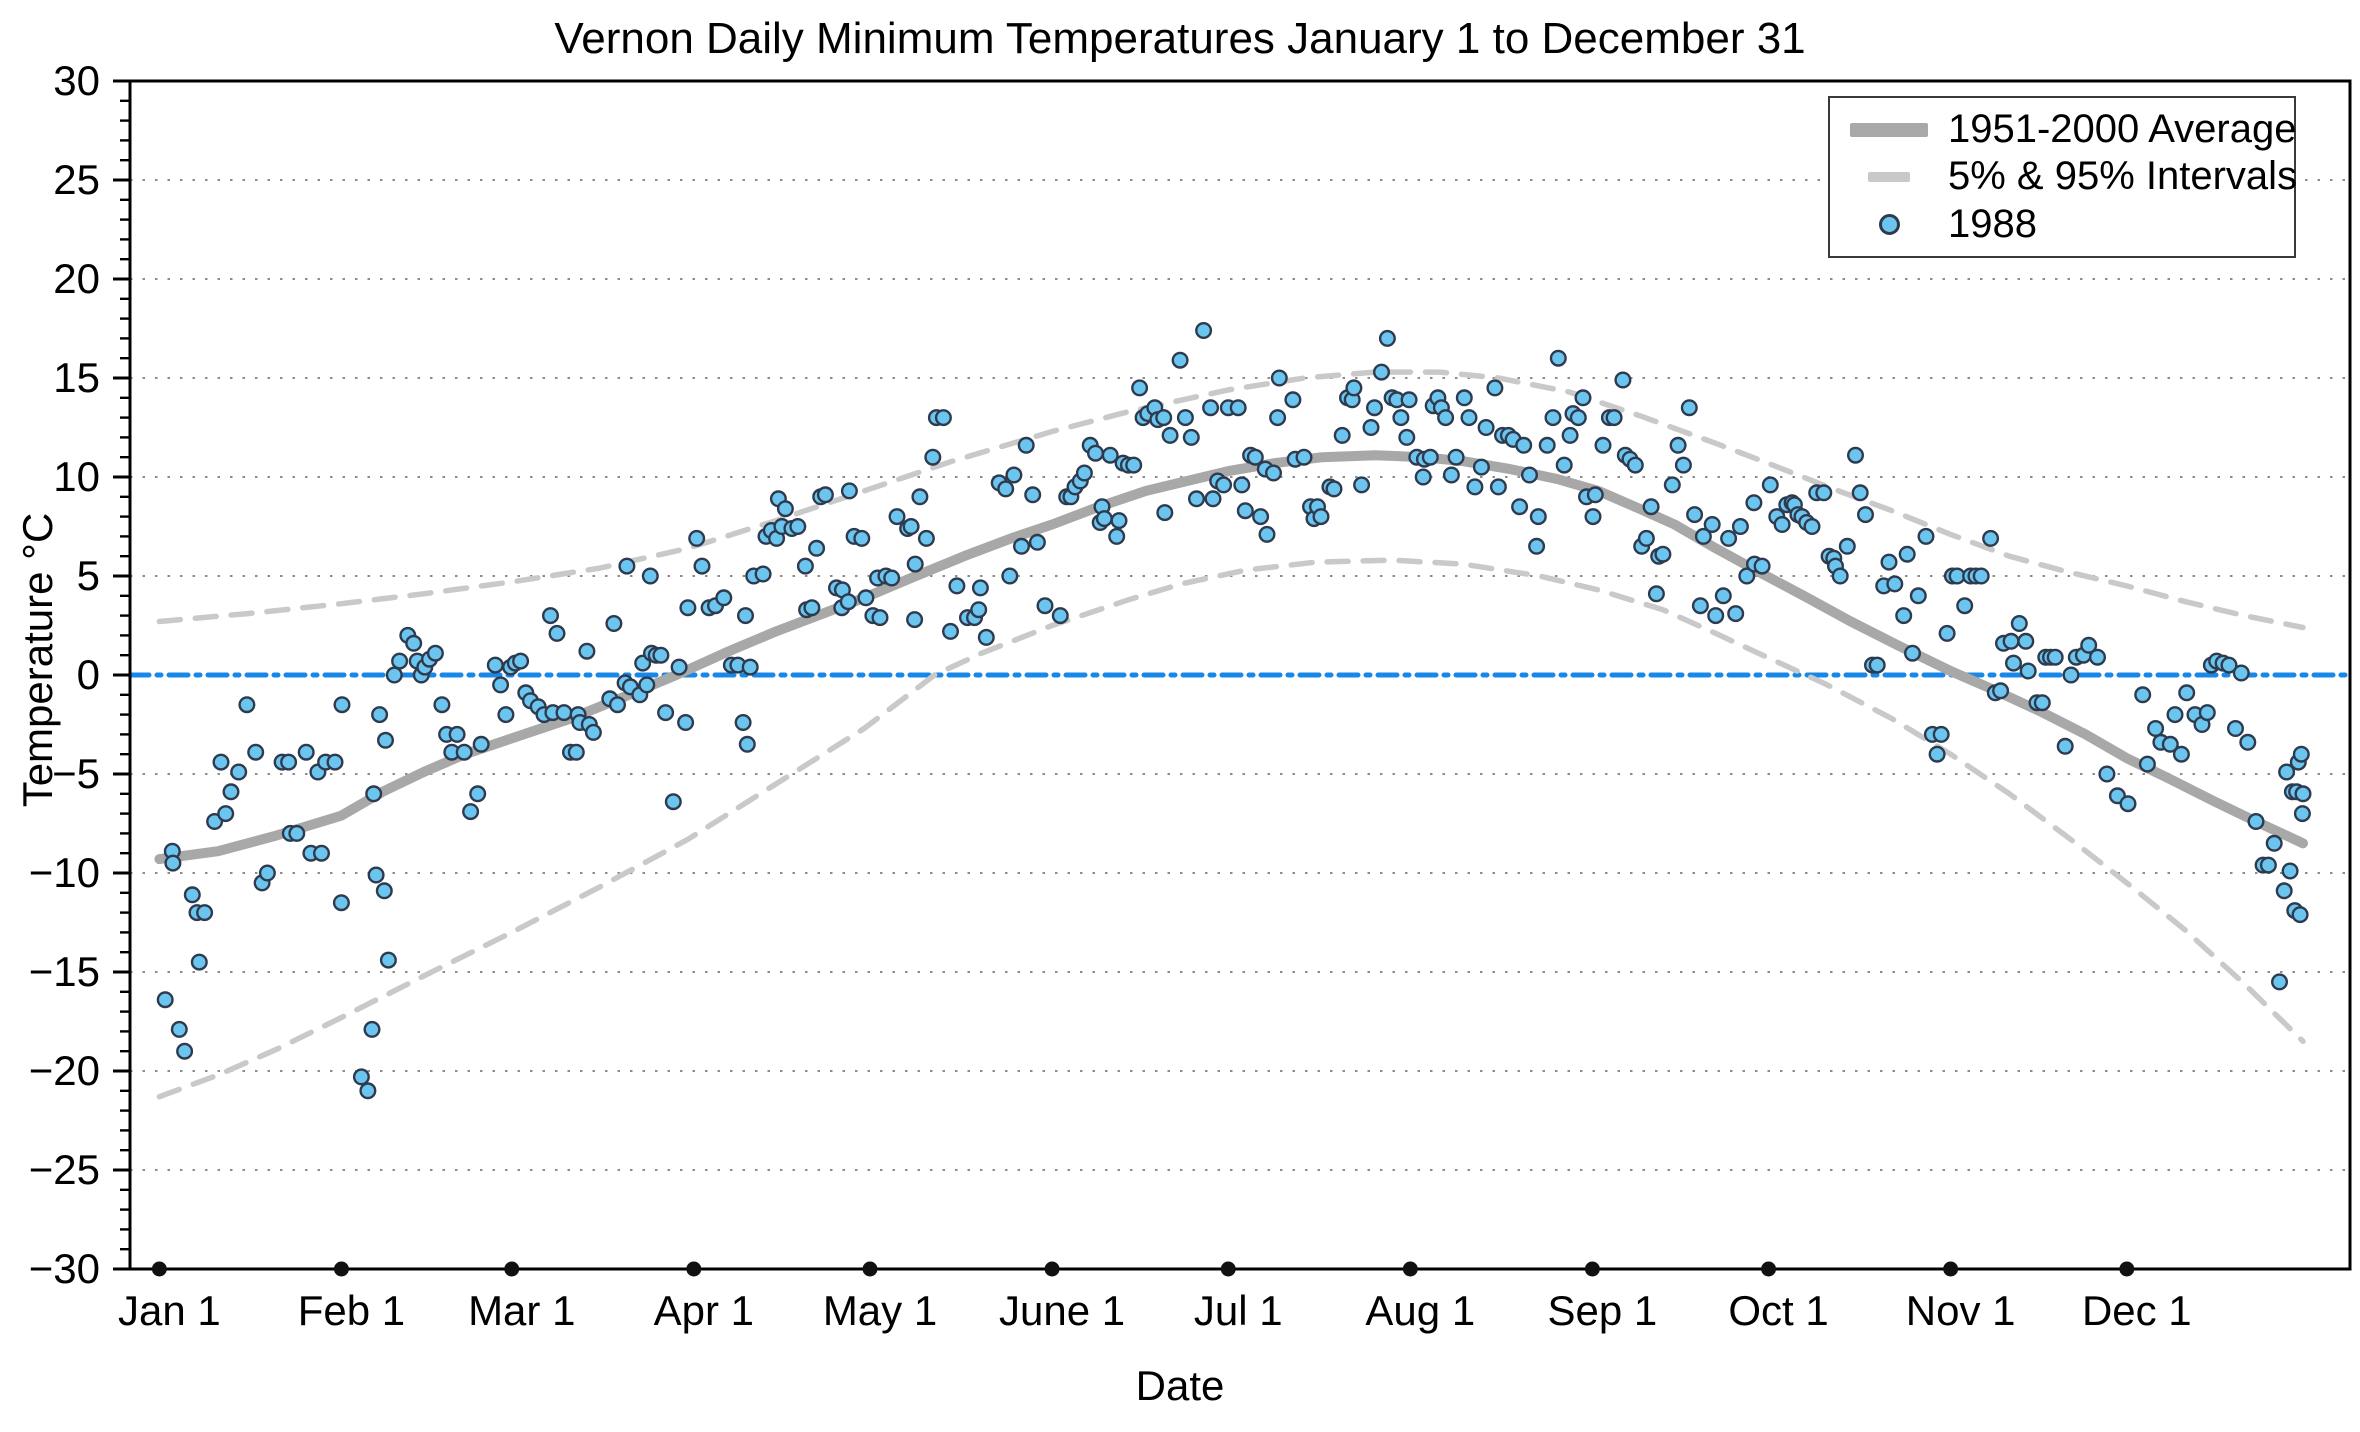 This screenshot has width=2360, height=1432. Describe the element at coordinates (880, 1310) in the screenshot. I see `x-tick-label-May-1: May 1` at that location.